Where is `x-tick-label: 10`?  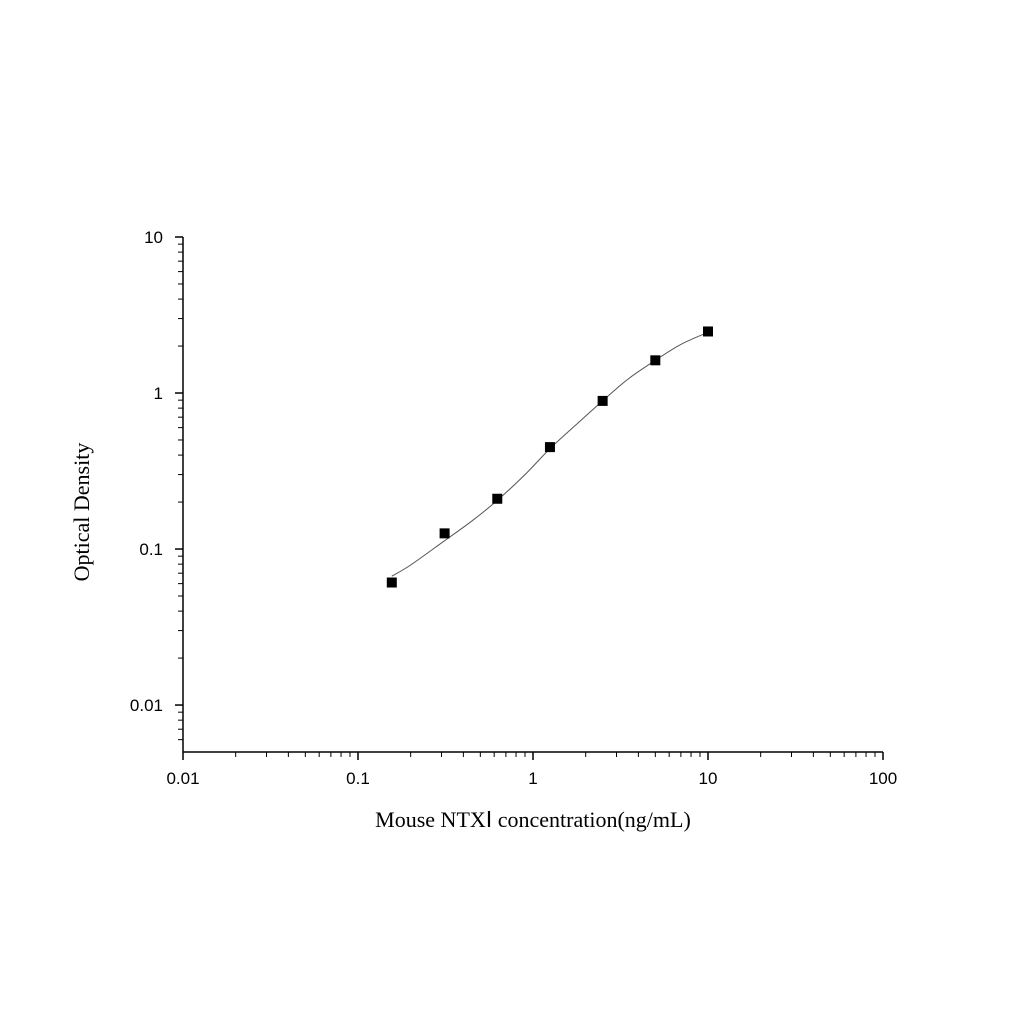
x-tick-label: 10 is located at coordinates (708, 778).